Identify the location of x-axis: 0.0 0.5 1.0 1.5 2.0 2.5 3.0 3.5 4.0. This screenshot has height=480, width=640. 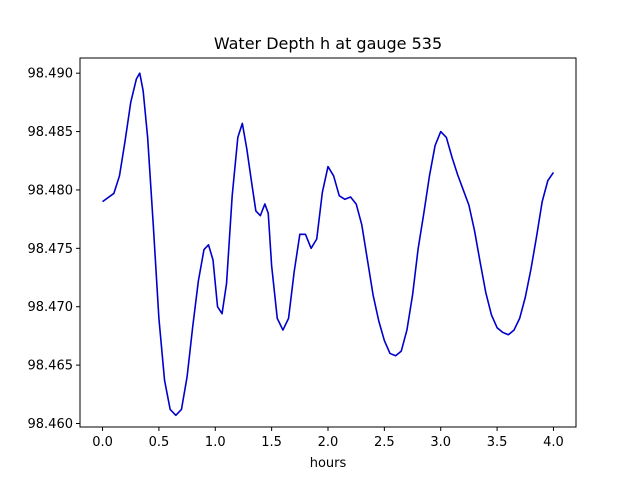
(328, 438).